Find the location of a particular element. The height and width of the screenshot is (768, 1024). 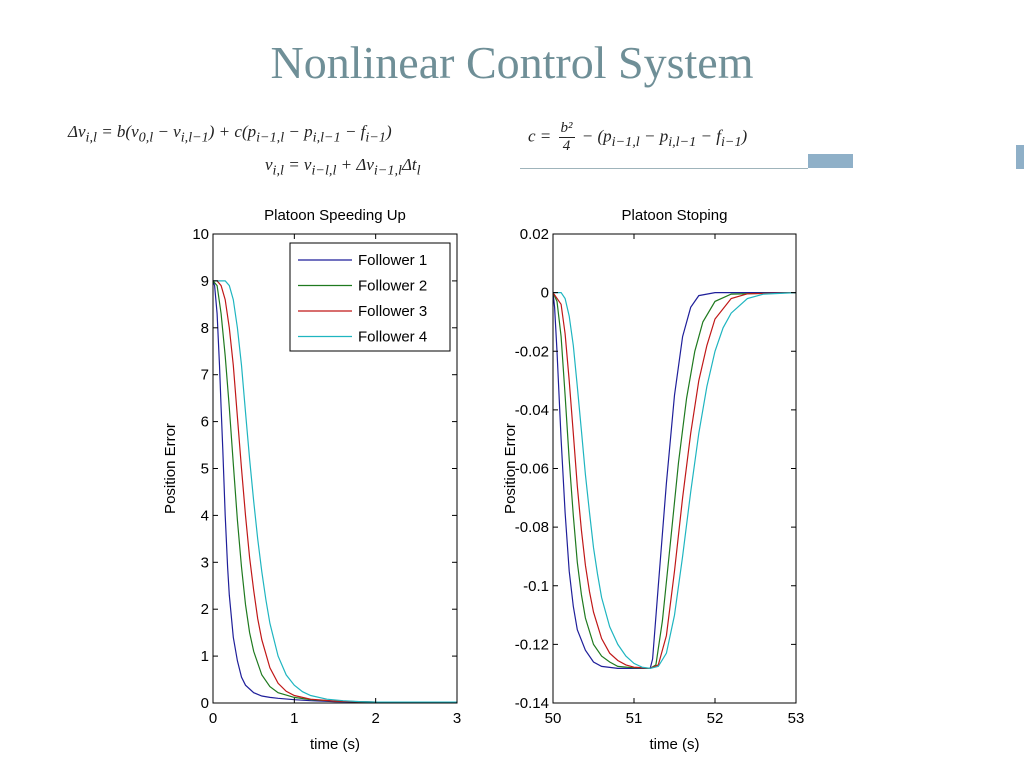

x-tick-label: 51 is located at coordinates (634, 718).